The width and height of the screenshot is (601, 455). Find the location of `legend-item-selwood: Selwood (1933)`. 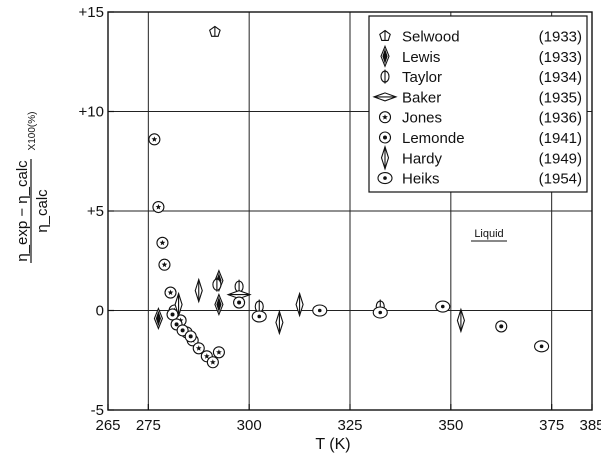

legend-item-selwood: Selwood (1933) is located at coordinates (480, 37).